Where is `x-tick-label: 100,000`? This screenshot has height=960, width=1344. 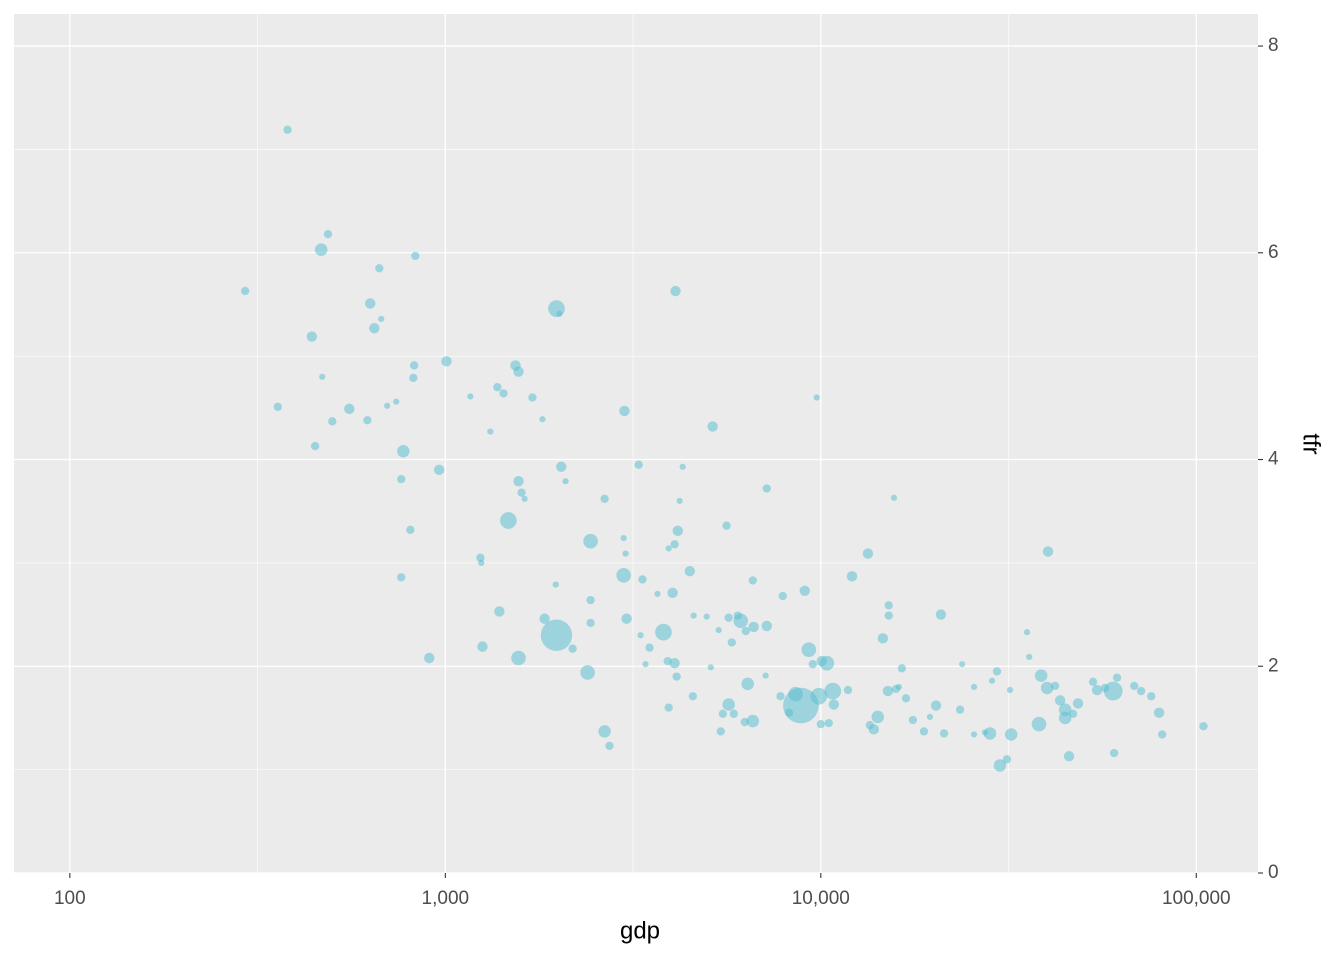 x-tick-label: 100,000 is located at coordinates (1196, 898).